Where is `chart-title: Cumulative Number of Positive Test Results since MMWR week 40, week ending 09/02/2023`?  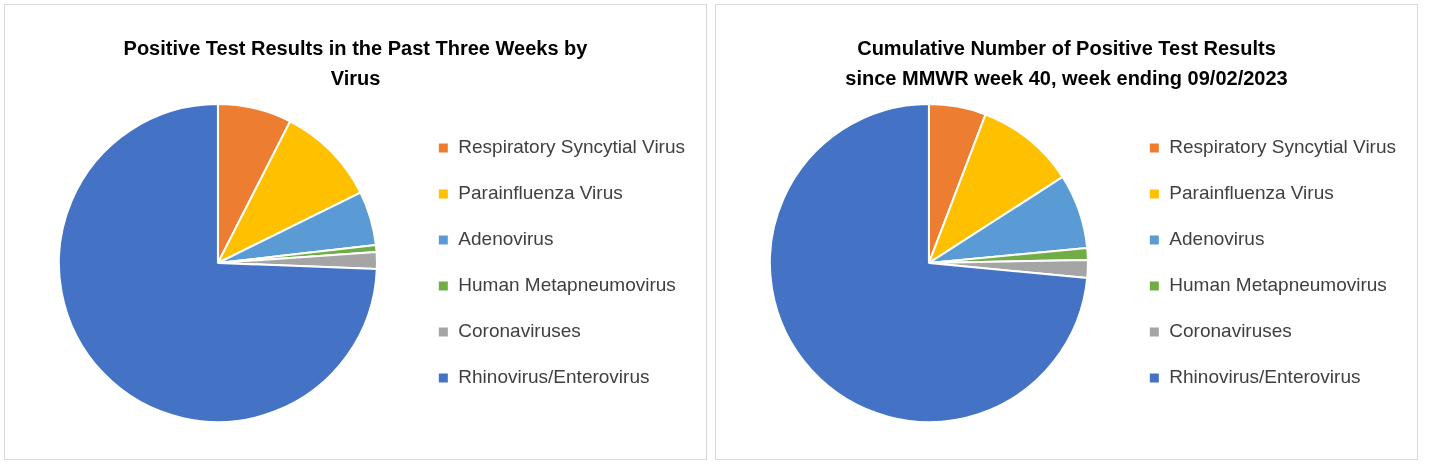 chart-title: Cumulative Number of Positive Test Results since MMWR week 40, week ending 09/02/2023 is located at coordinates (1066, 63).